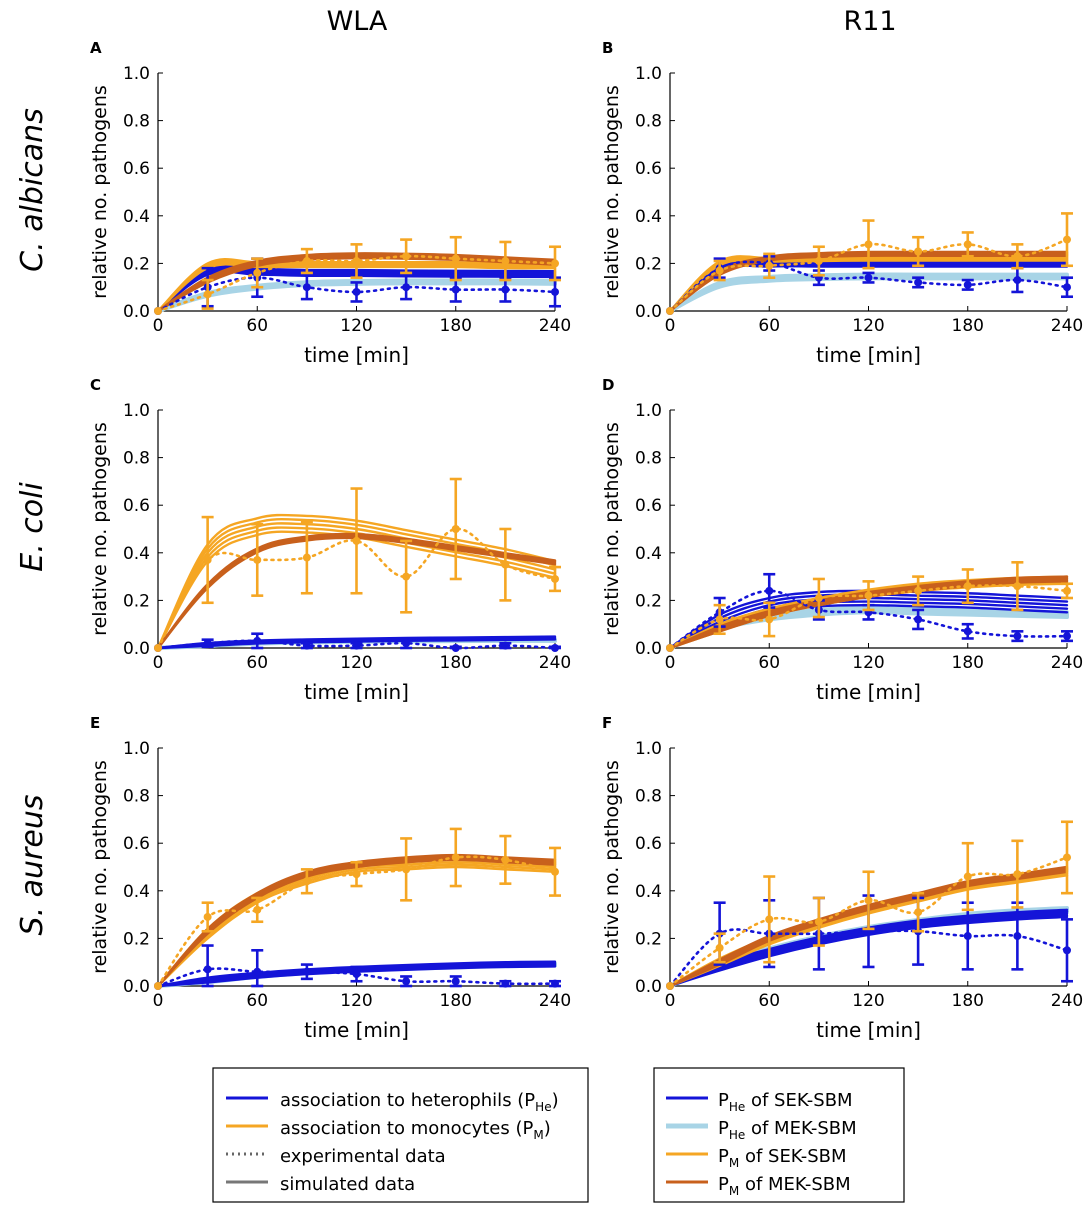  Describe the element at coordinates (555, 663) in the screenshot. I see `x-tick-label-c: 240` at that location.